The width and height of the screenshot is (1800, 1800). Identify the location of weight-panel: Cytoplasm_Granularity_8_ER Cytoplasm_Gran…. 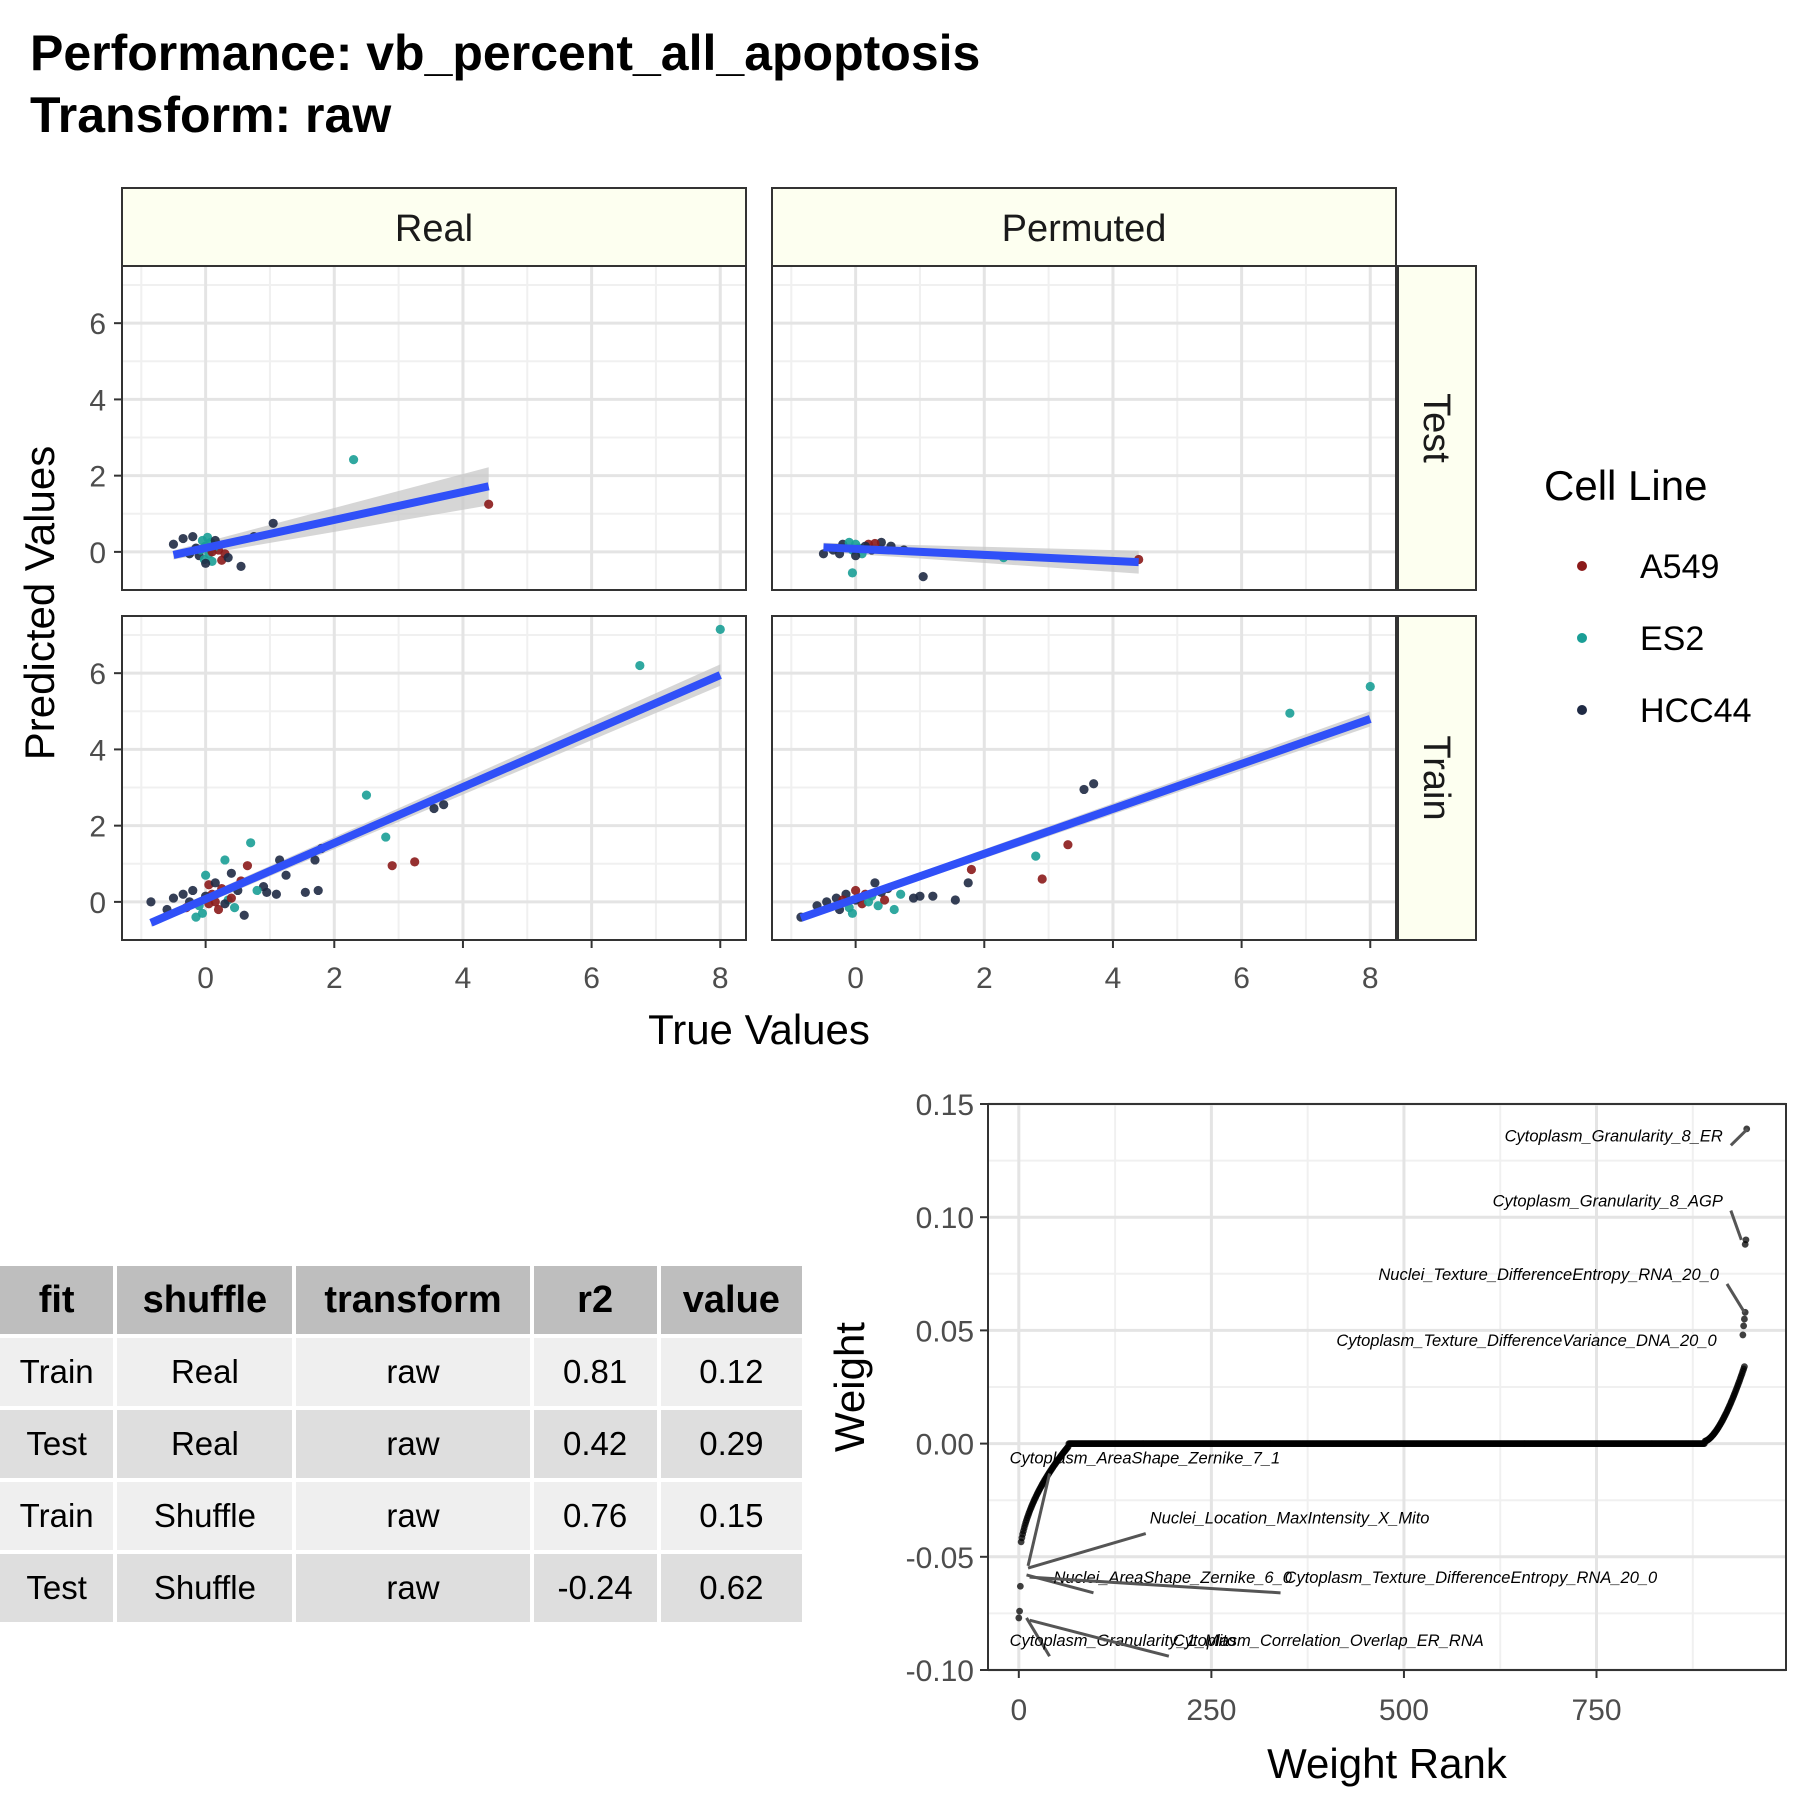
(1387, 1387).